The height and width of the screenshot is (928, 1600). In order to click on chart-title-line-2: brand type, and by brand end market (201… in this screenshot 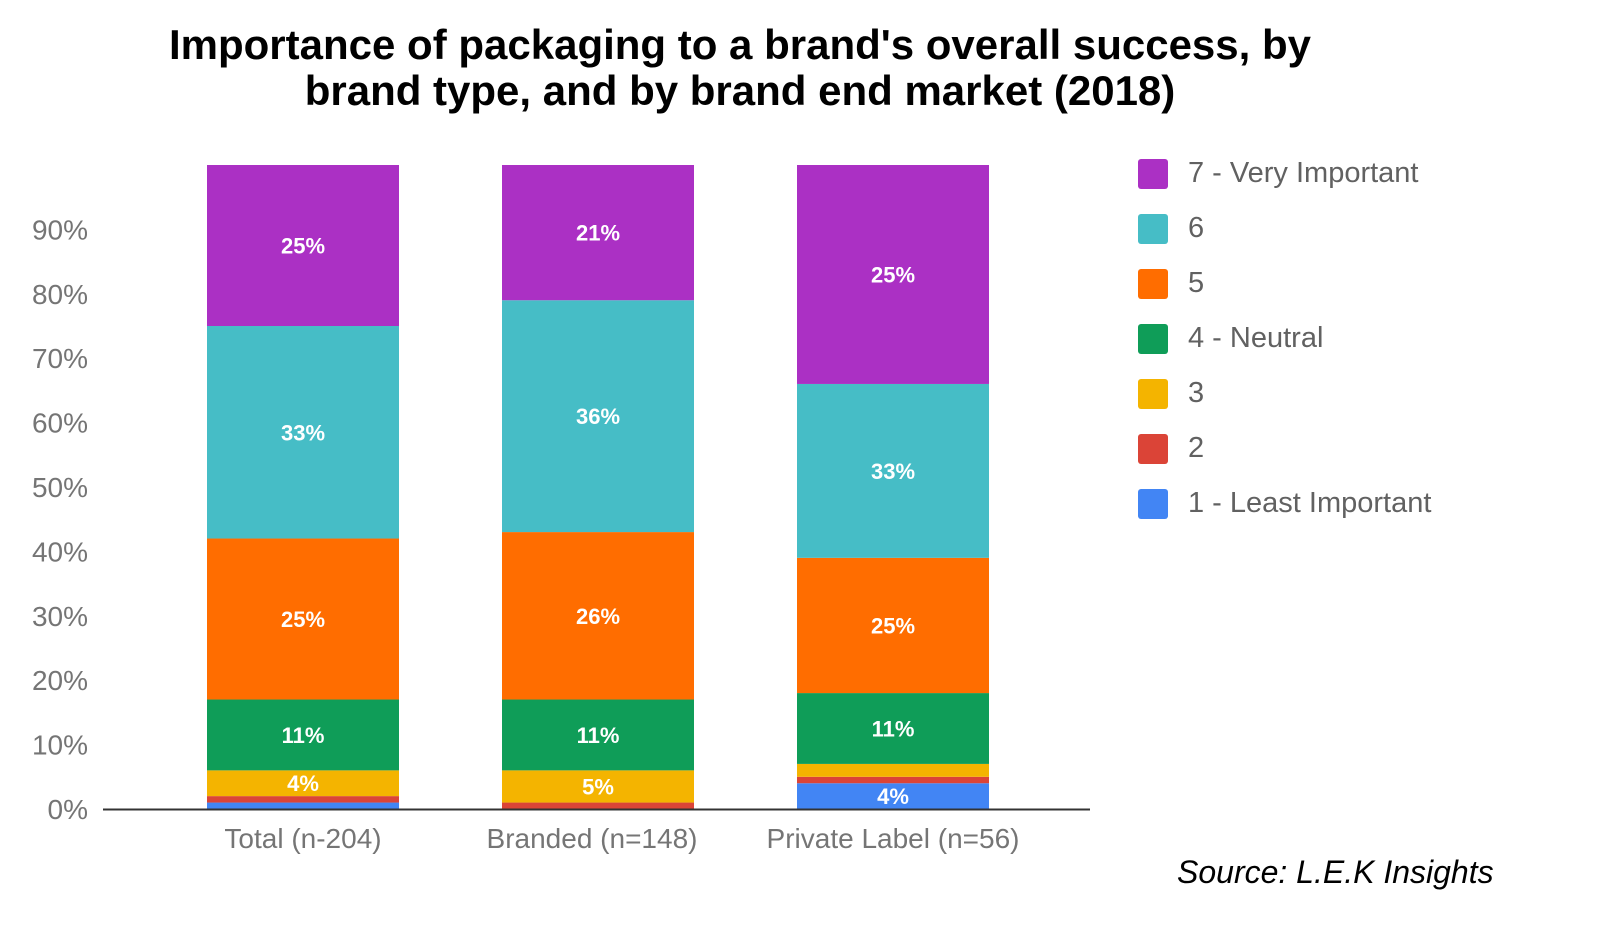, I will do `click(740, 90)`.